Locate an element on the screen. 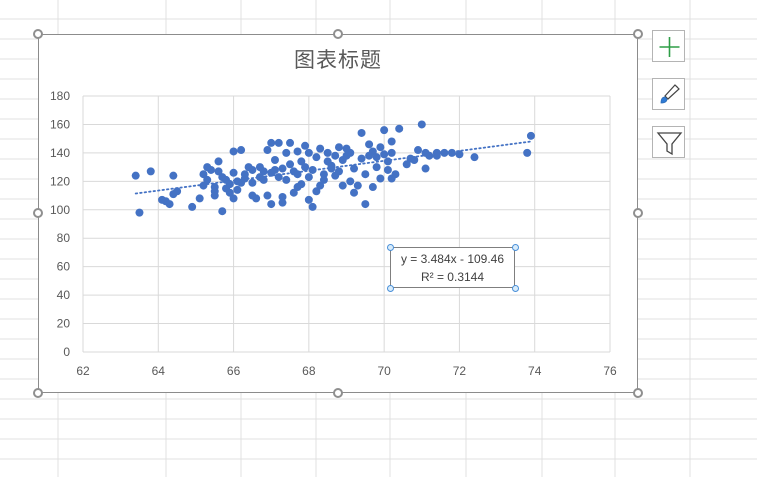 This screenshot has height=477, width=757. resize-handle-bottom-right is located at coordinates (638, 393).